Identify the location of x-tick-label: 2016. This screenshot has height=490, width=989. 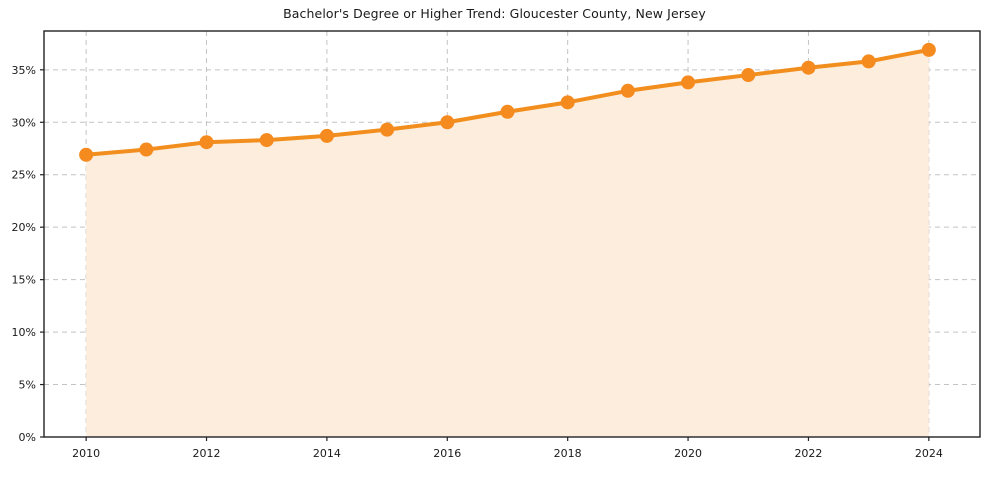
(447, 453).